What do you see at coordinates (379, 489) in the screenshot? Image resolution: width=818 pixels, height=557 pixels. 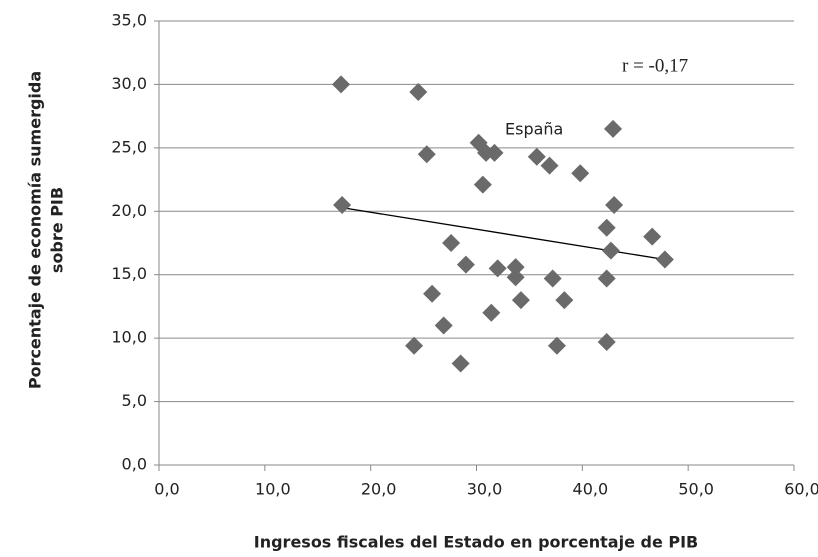 I see `x-tick-label: 20,0` at bounding box center [379, 489].